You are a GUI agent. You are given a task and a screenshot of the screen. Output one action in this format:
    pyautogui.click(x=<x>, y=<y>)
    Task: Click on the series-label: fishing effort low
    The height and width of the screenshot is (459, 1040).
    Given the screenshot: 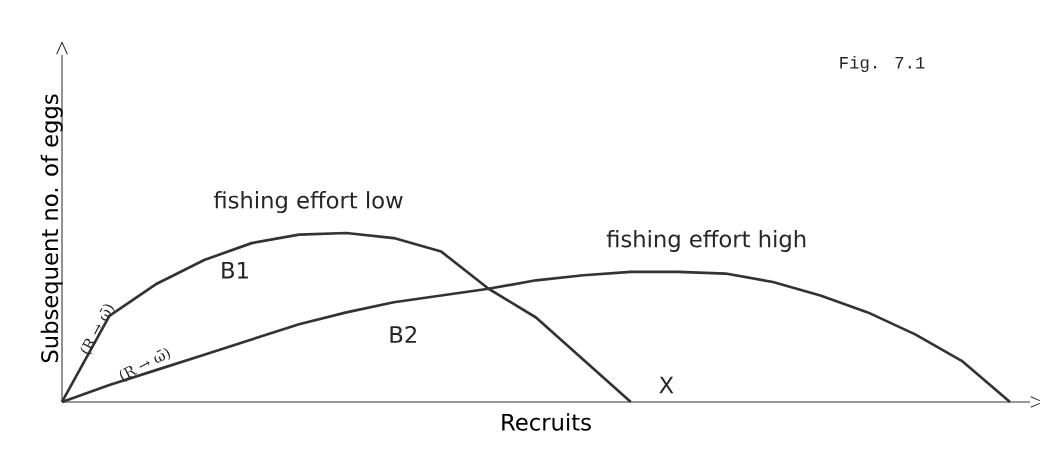 What is the action you would take?
    pyautogui.click(x=308, y=202)
    